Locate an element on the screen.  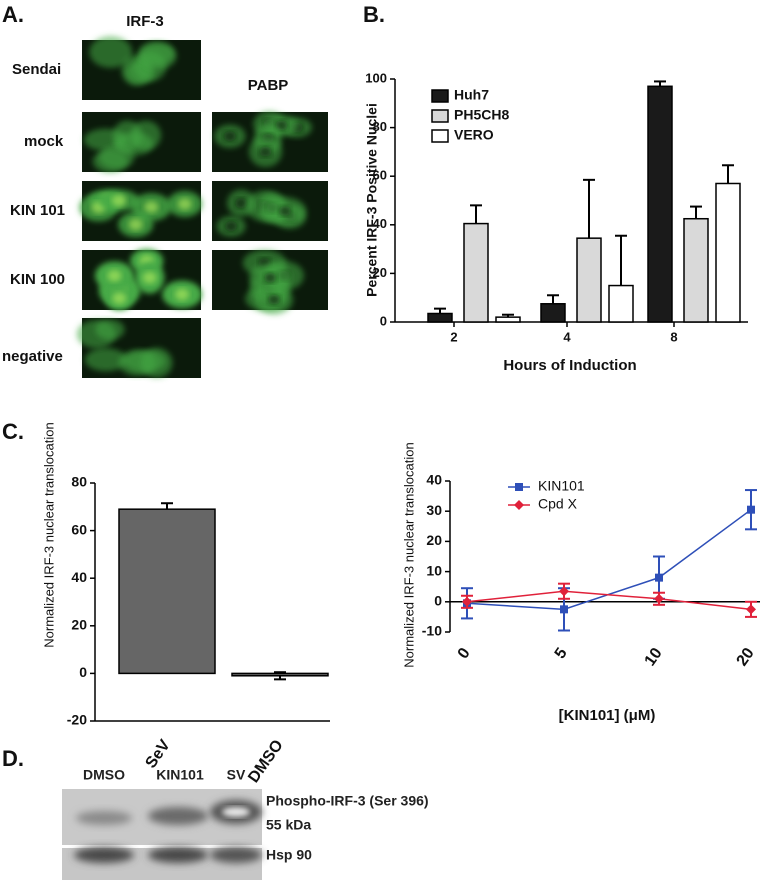
x-tick-label: DMSO is located at coordinates (265, 761).